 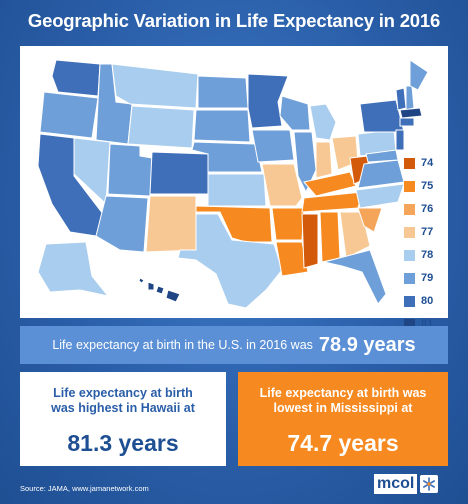 What do you see at coordinates (161, 127) in the screenshot?
I see `state-wy` at bounding box center [161, 127].